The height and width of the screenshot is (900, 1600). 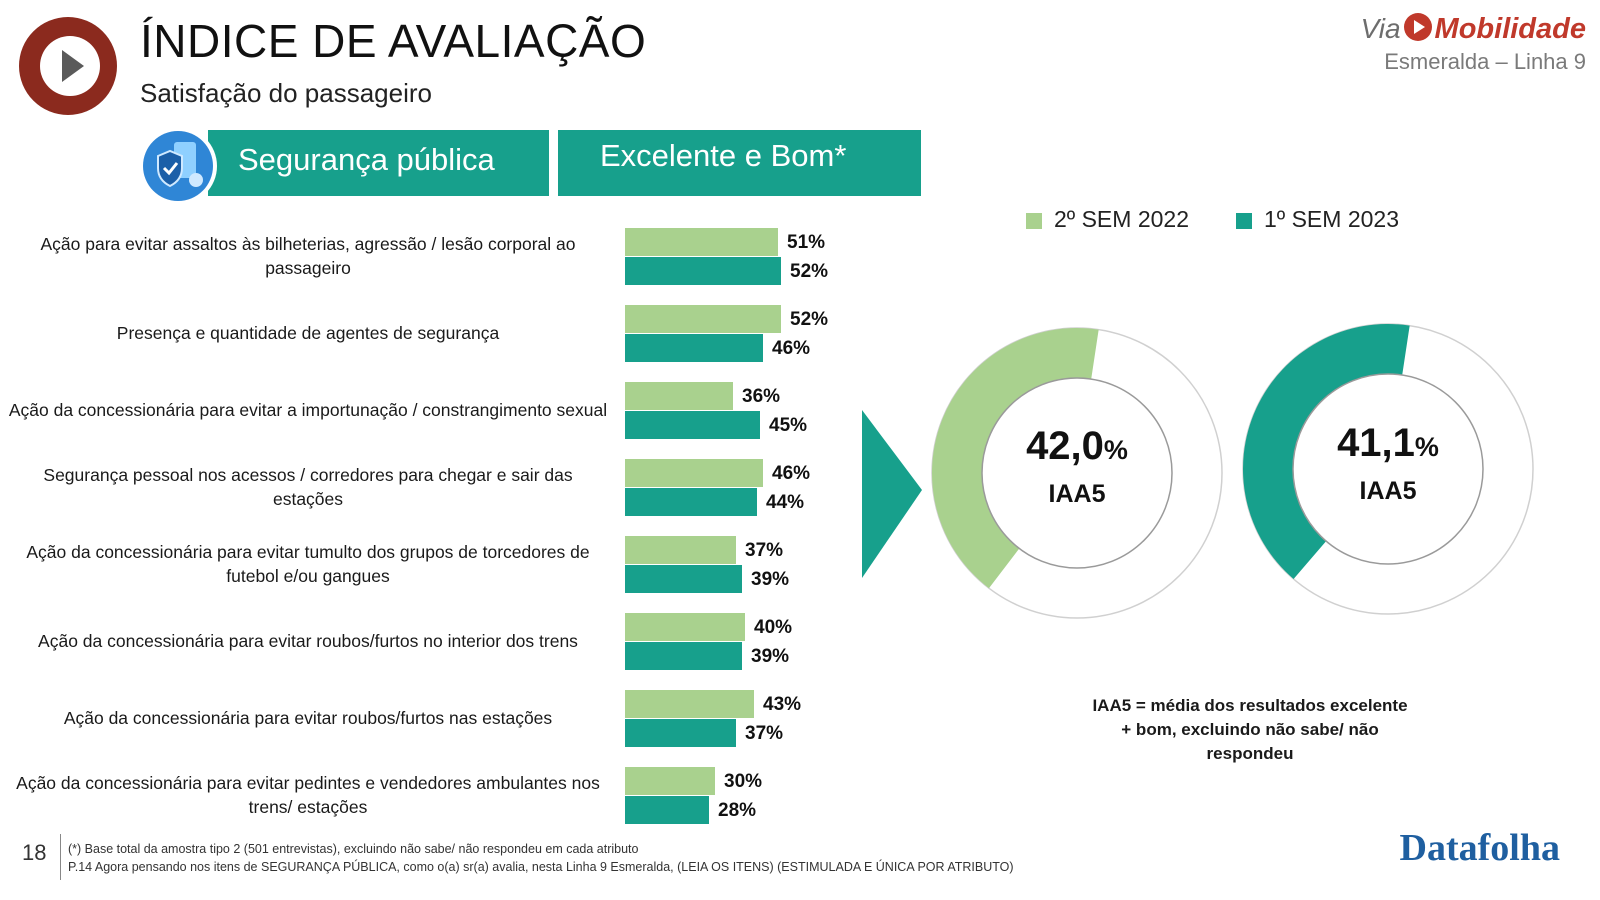 I want to click on page-title: ÍNDICE DE AVALIAÇÃO, so click(x=393, y=41).